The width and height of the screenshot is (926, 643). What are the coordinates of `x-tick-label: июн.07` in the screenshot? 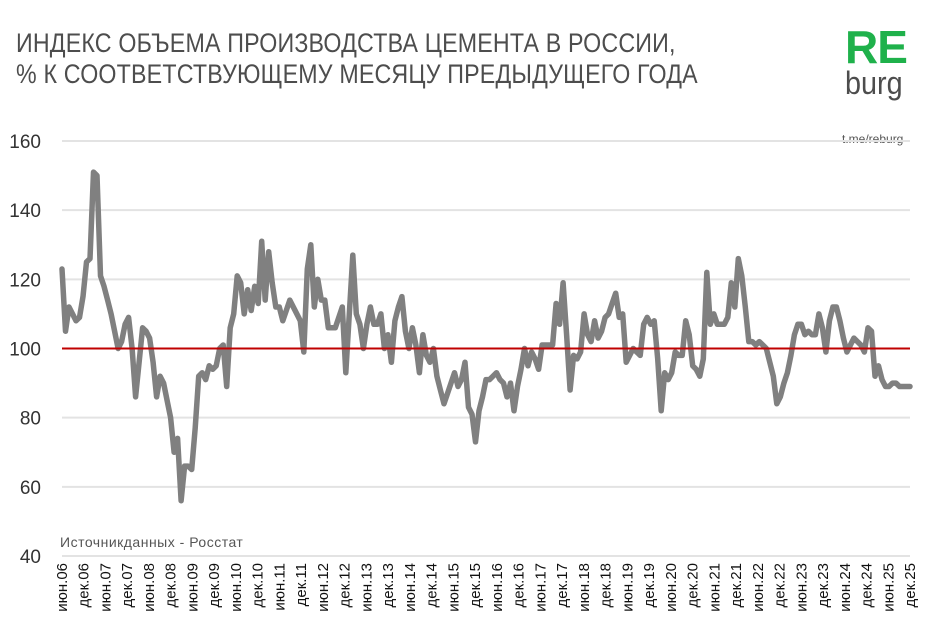 It's located at (105, 587).